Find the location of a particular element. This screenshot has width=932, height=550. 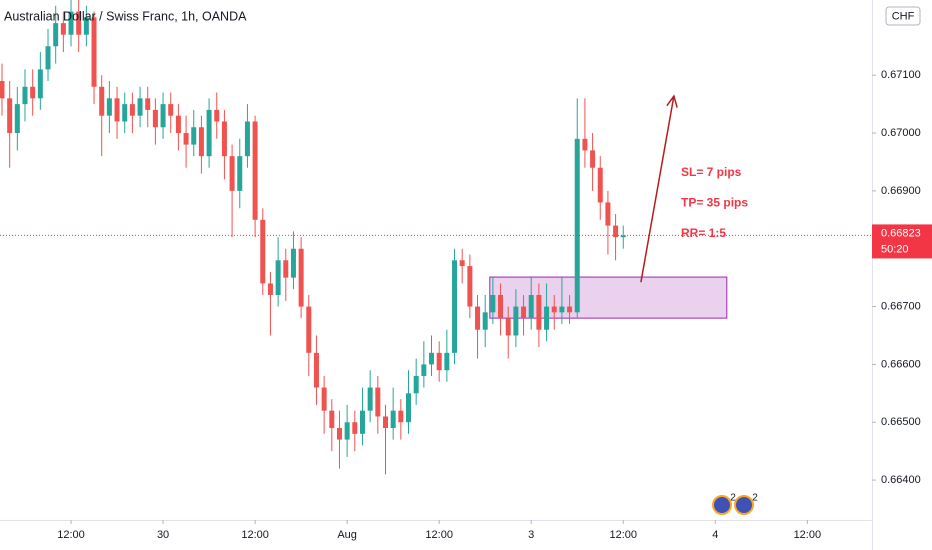

currency-badge is located at coordinates (903, 16).